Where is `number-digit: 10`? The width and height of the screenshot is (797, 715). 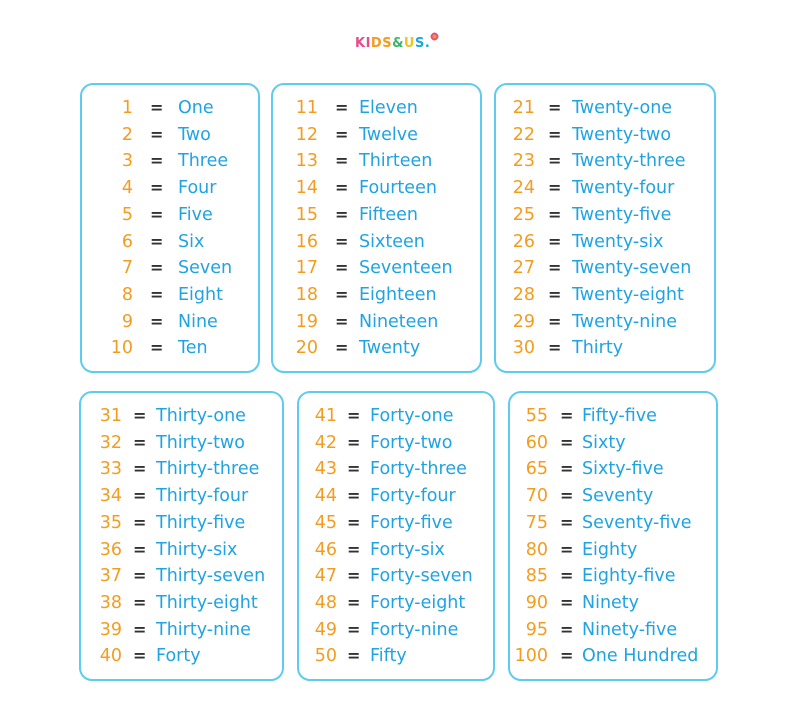 number-digit: 10 is located at coordinates (121, 348).